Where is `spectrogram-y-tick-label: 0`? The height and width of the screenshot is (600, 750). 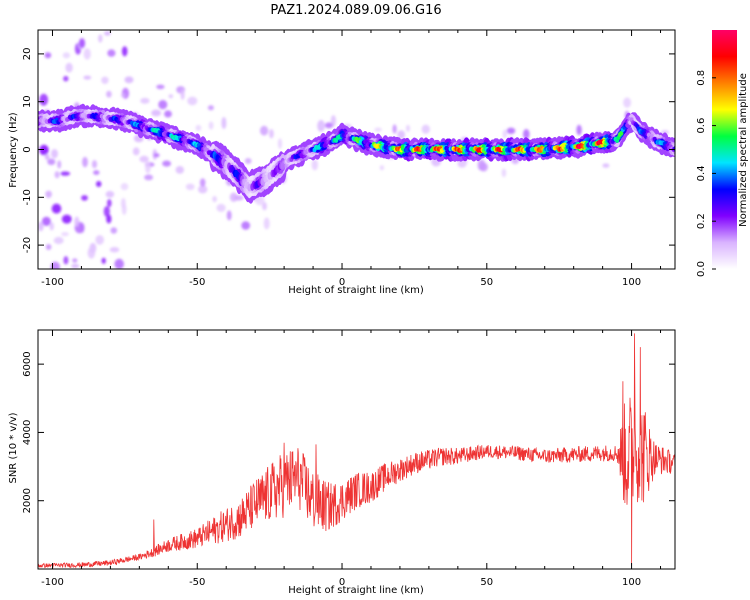 spectrogram-y-tick-label: 0 is located at coordinates (27, 149).